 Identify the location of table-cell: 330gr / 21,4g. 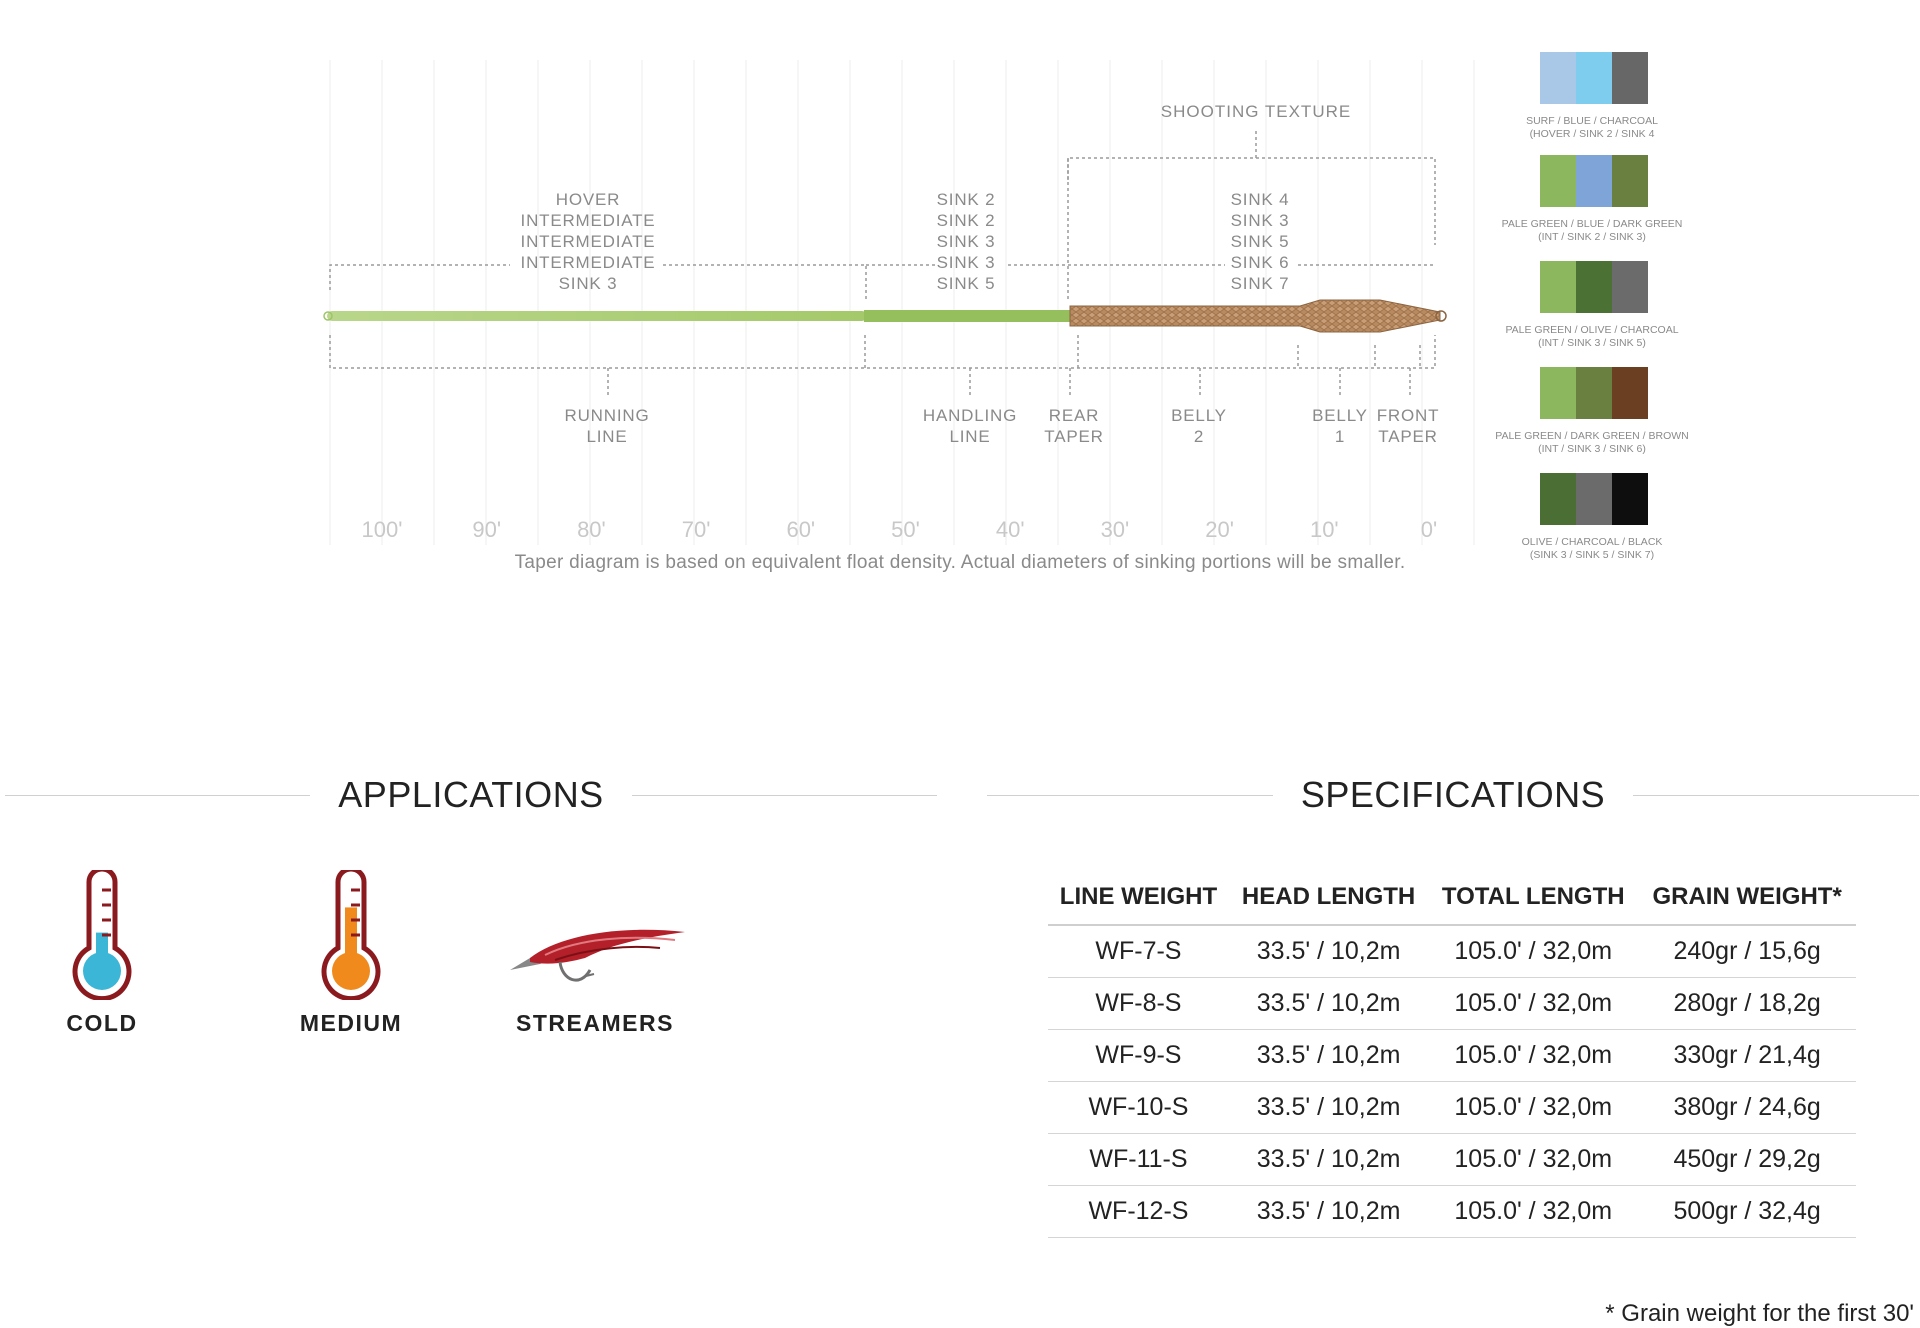
(1747, 1055).